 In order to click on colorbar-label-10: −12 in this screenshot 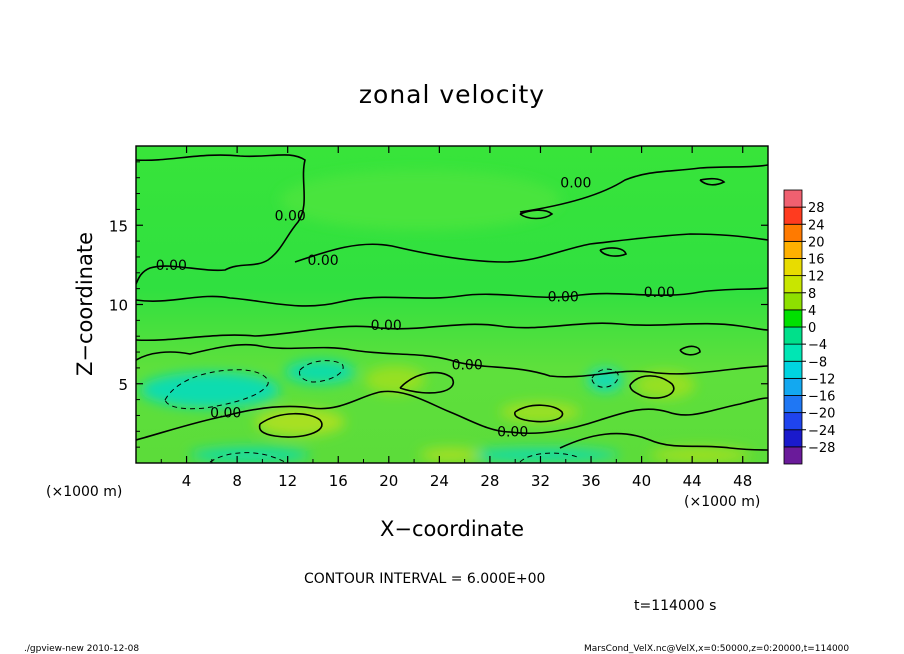, I will do `click(821, 379)`.